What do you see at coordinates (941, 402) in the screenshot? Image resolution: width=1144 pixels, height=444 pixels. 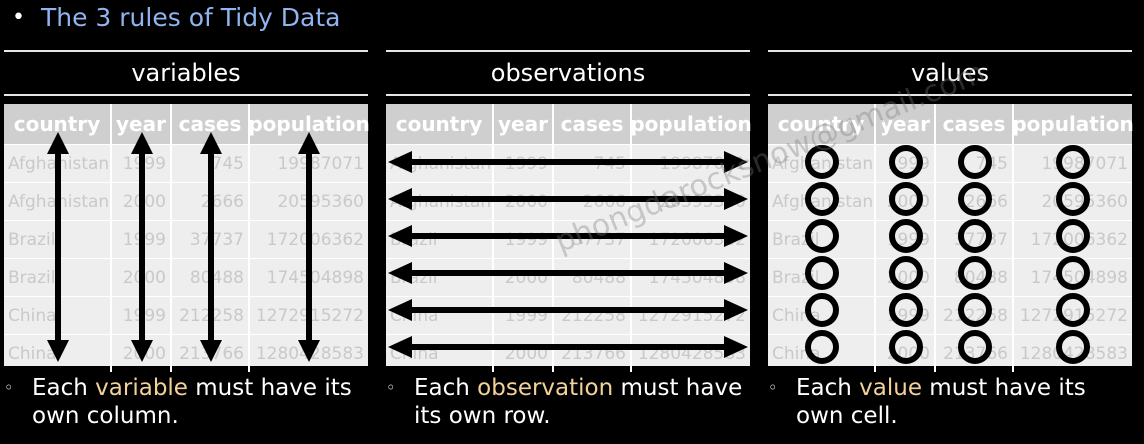 I see `caption-text: must have its own cell.` at bounding box center [941, 402].